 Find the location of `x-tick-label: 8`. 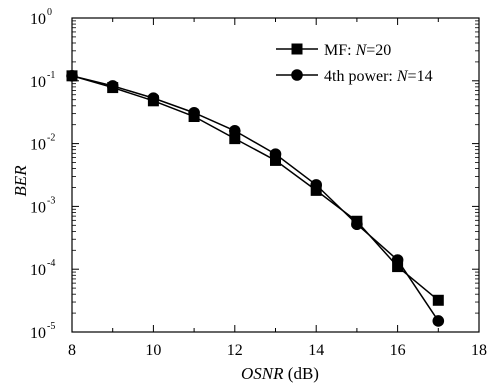

x-tick-label: 8 is located at coordinates (72, 350).